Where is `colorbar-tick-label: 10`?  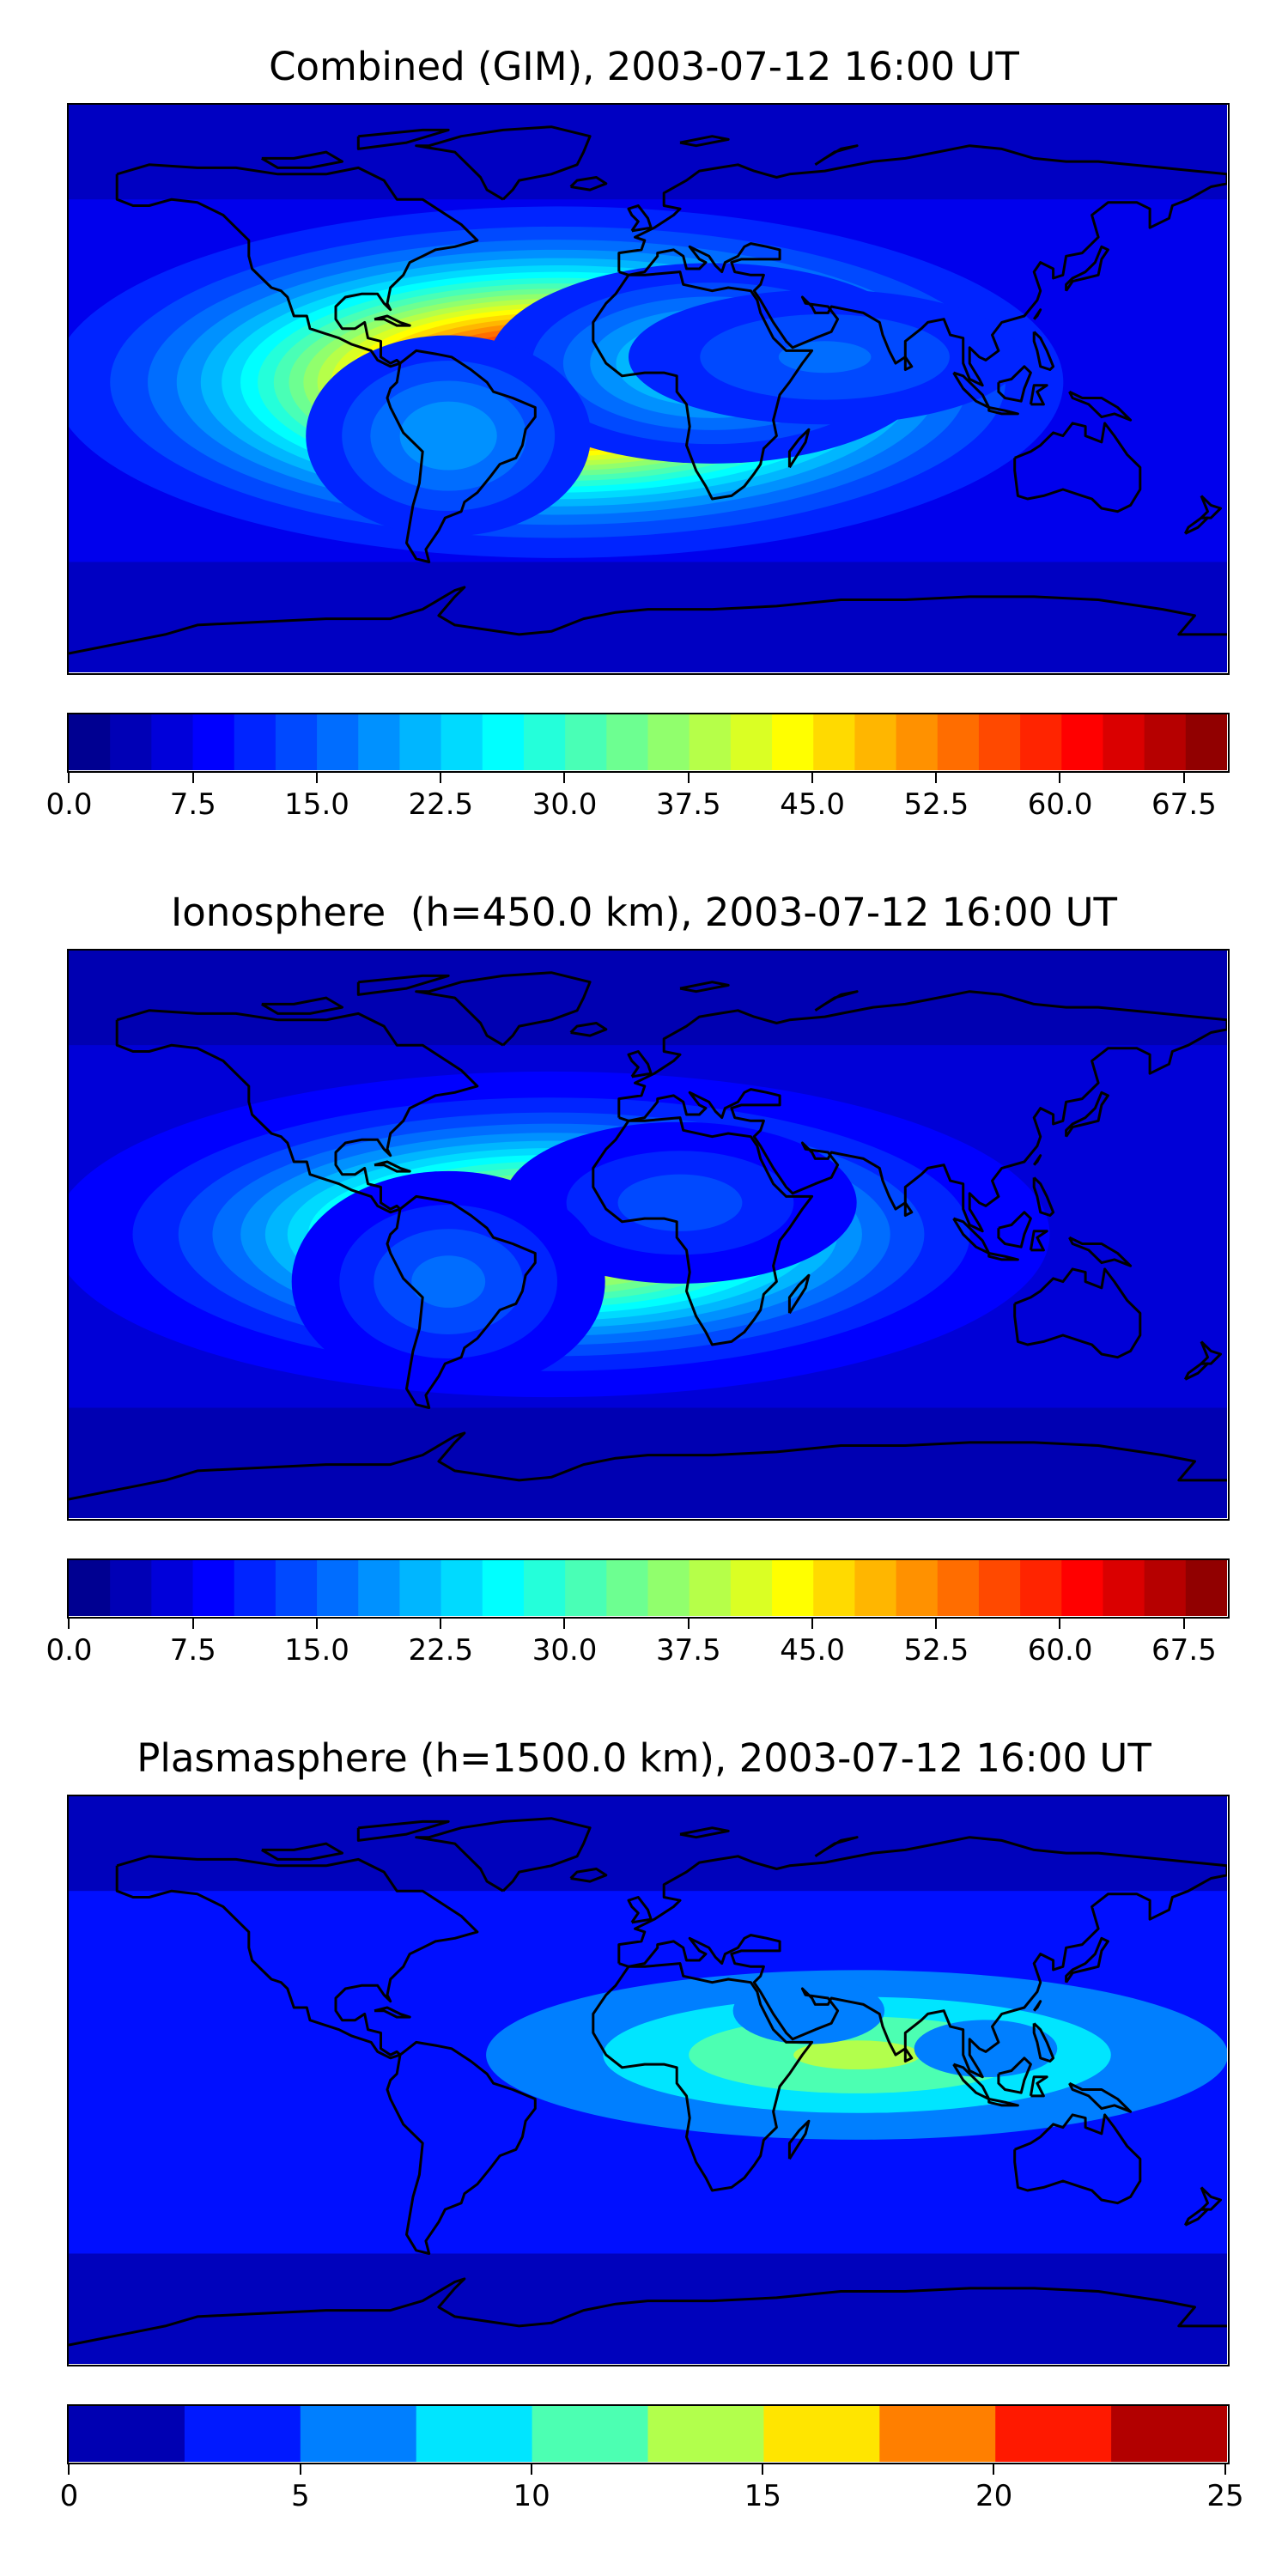 colorbar-tick-label: 10 is located at coordinates (532, 2496).